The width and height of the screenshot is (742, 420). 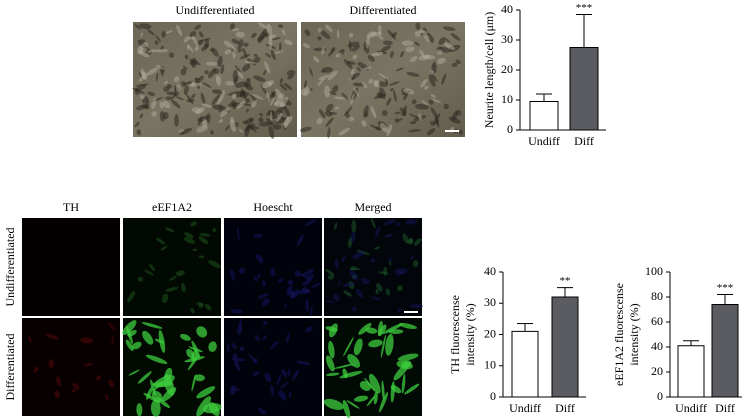 I want to click on column-label: Hoescht, so click(x=273, y=207).